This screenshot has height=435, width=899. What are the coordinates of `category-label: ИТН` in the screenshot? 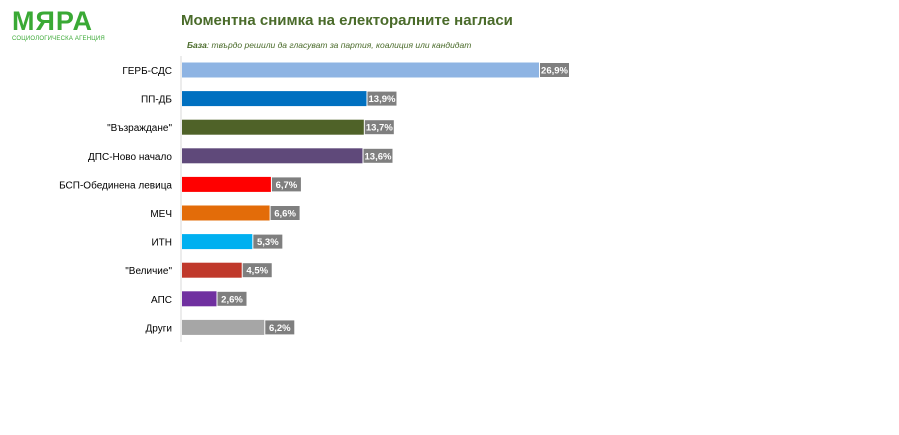 It's located at (161, 243).